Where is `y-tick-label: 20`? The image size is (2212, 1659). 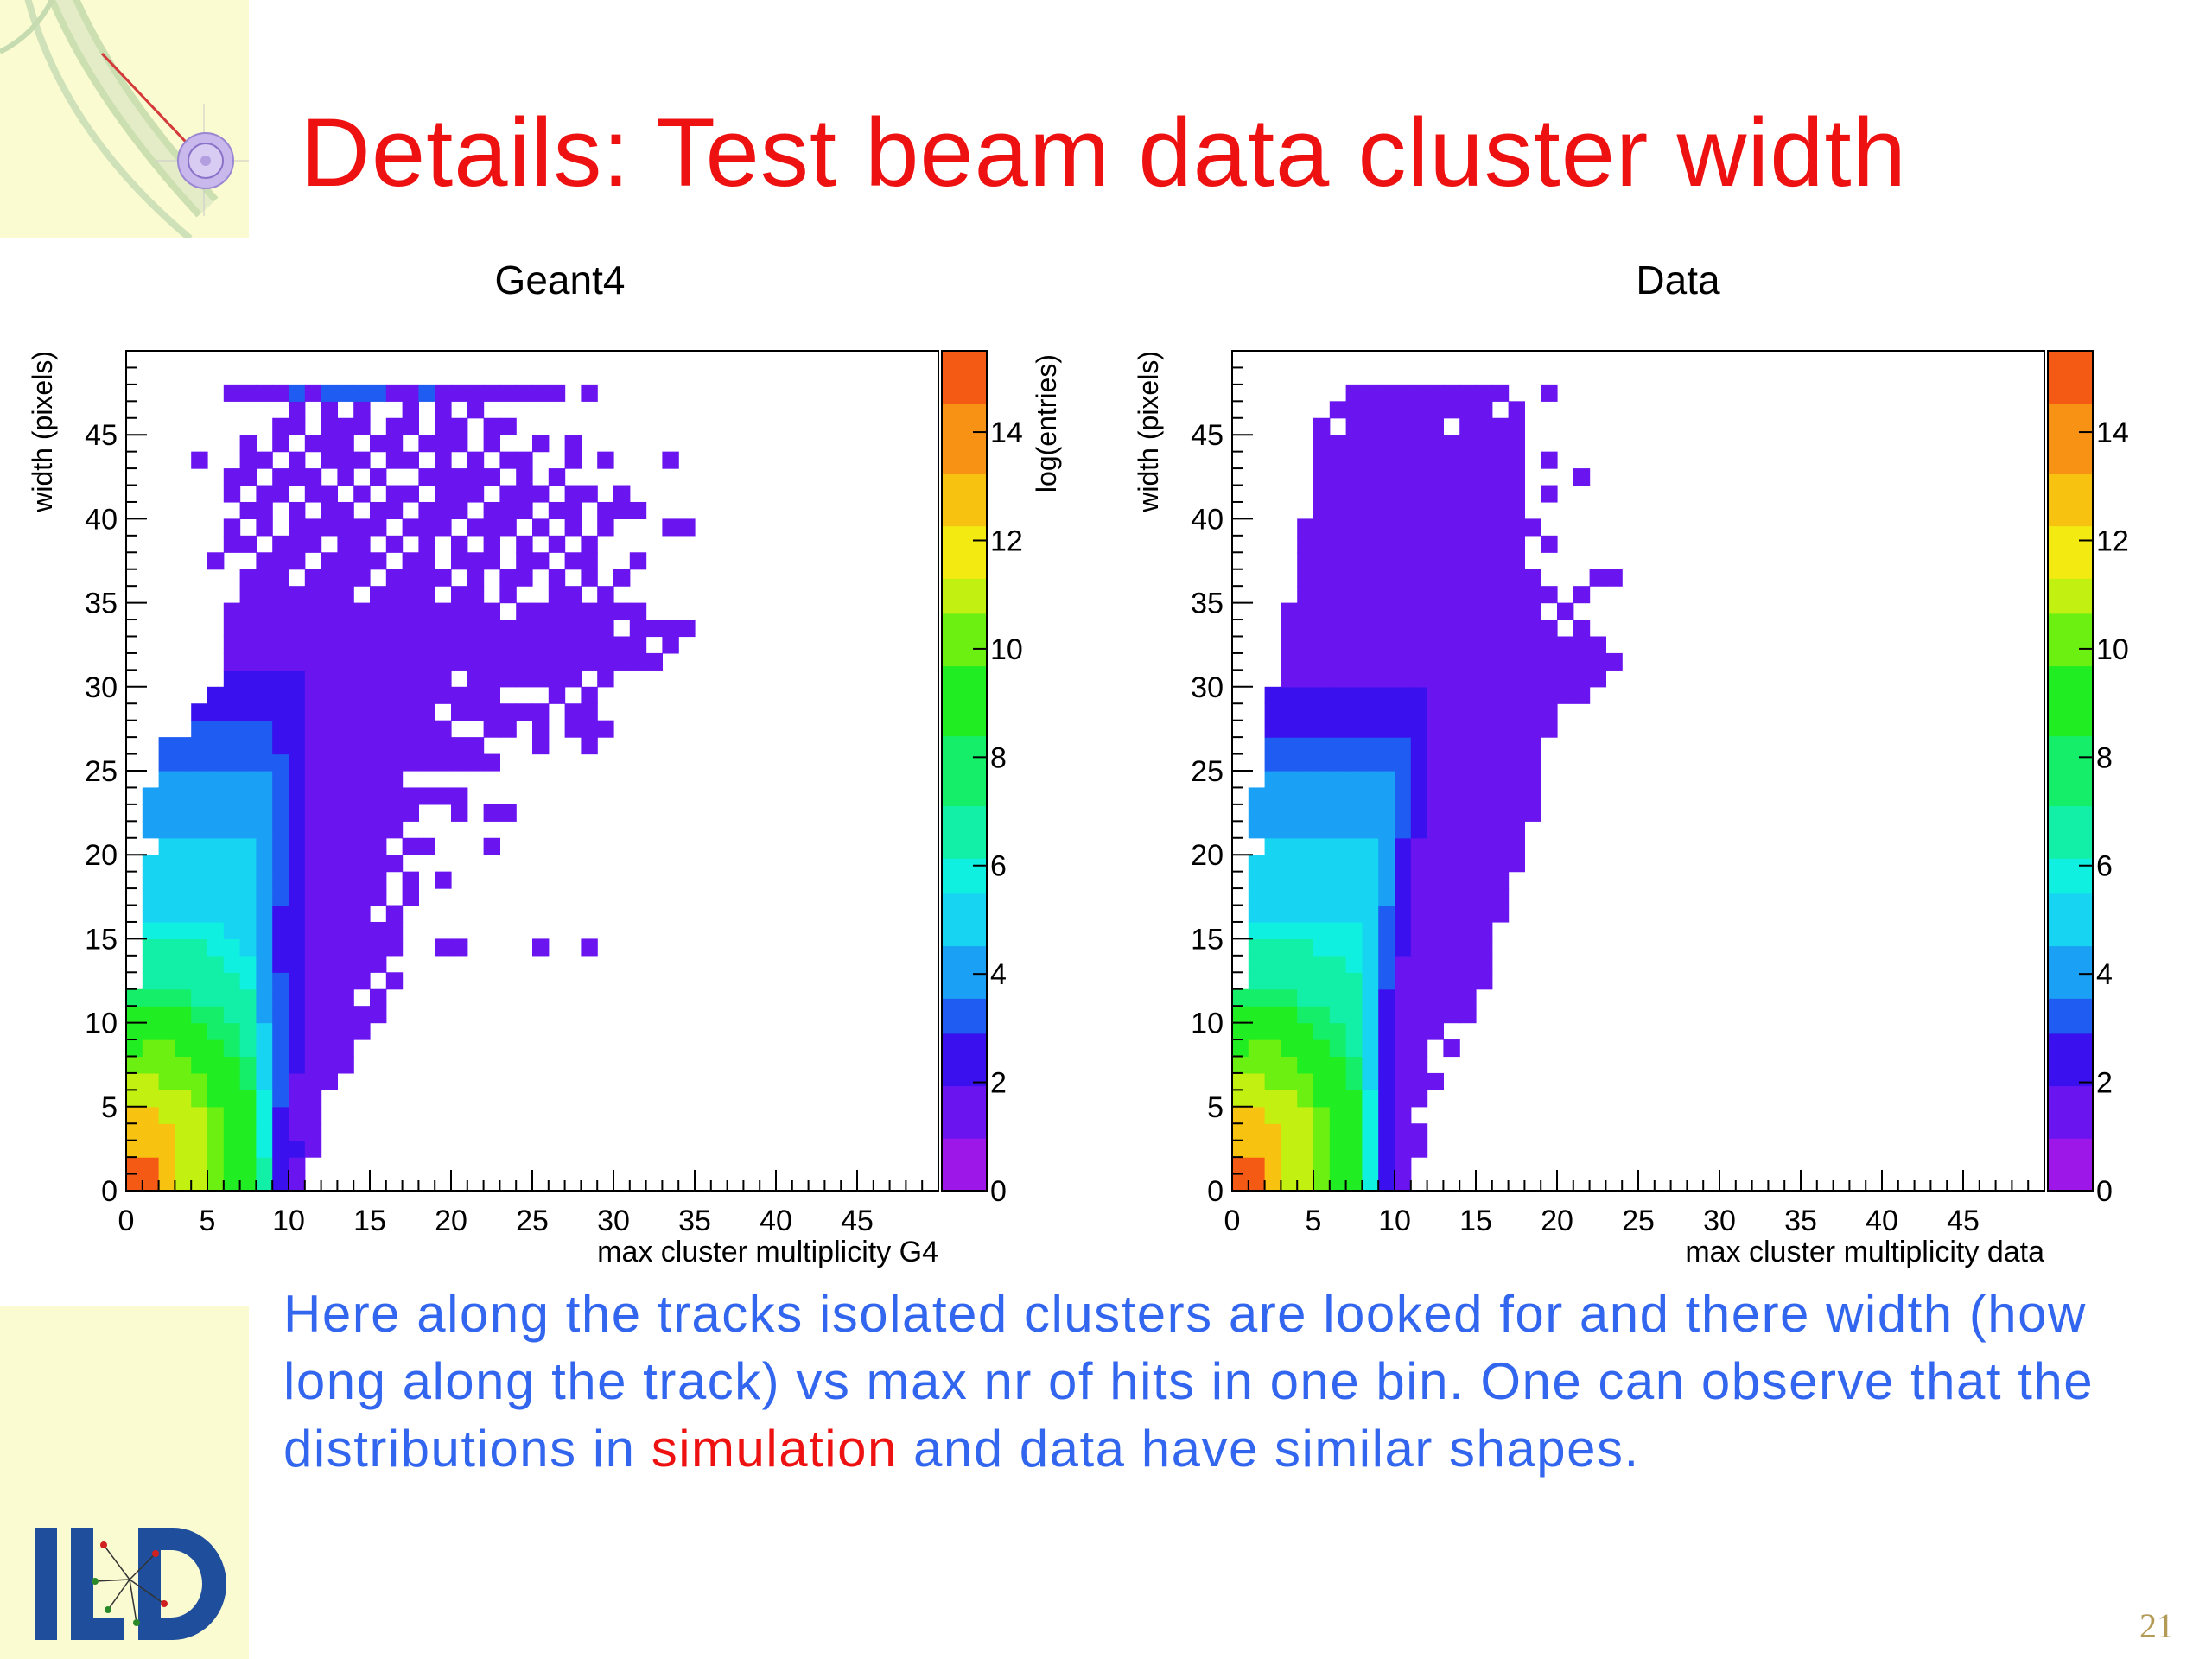
y-tick-label: 20 is located at coordinates (101, 855).